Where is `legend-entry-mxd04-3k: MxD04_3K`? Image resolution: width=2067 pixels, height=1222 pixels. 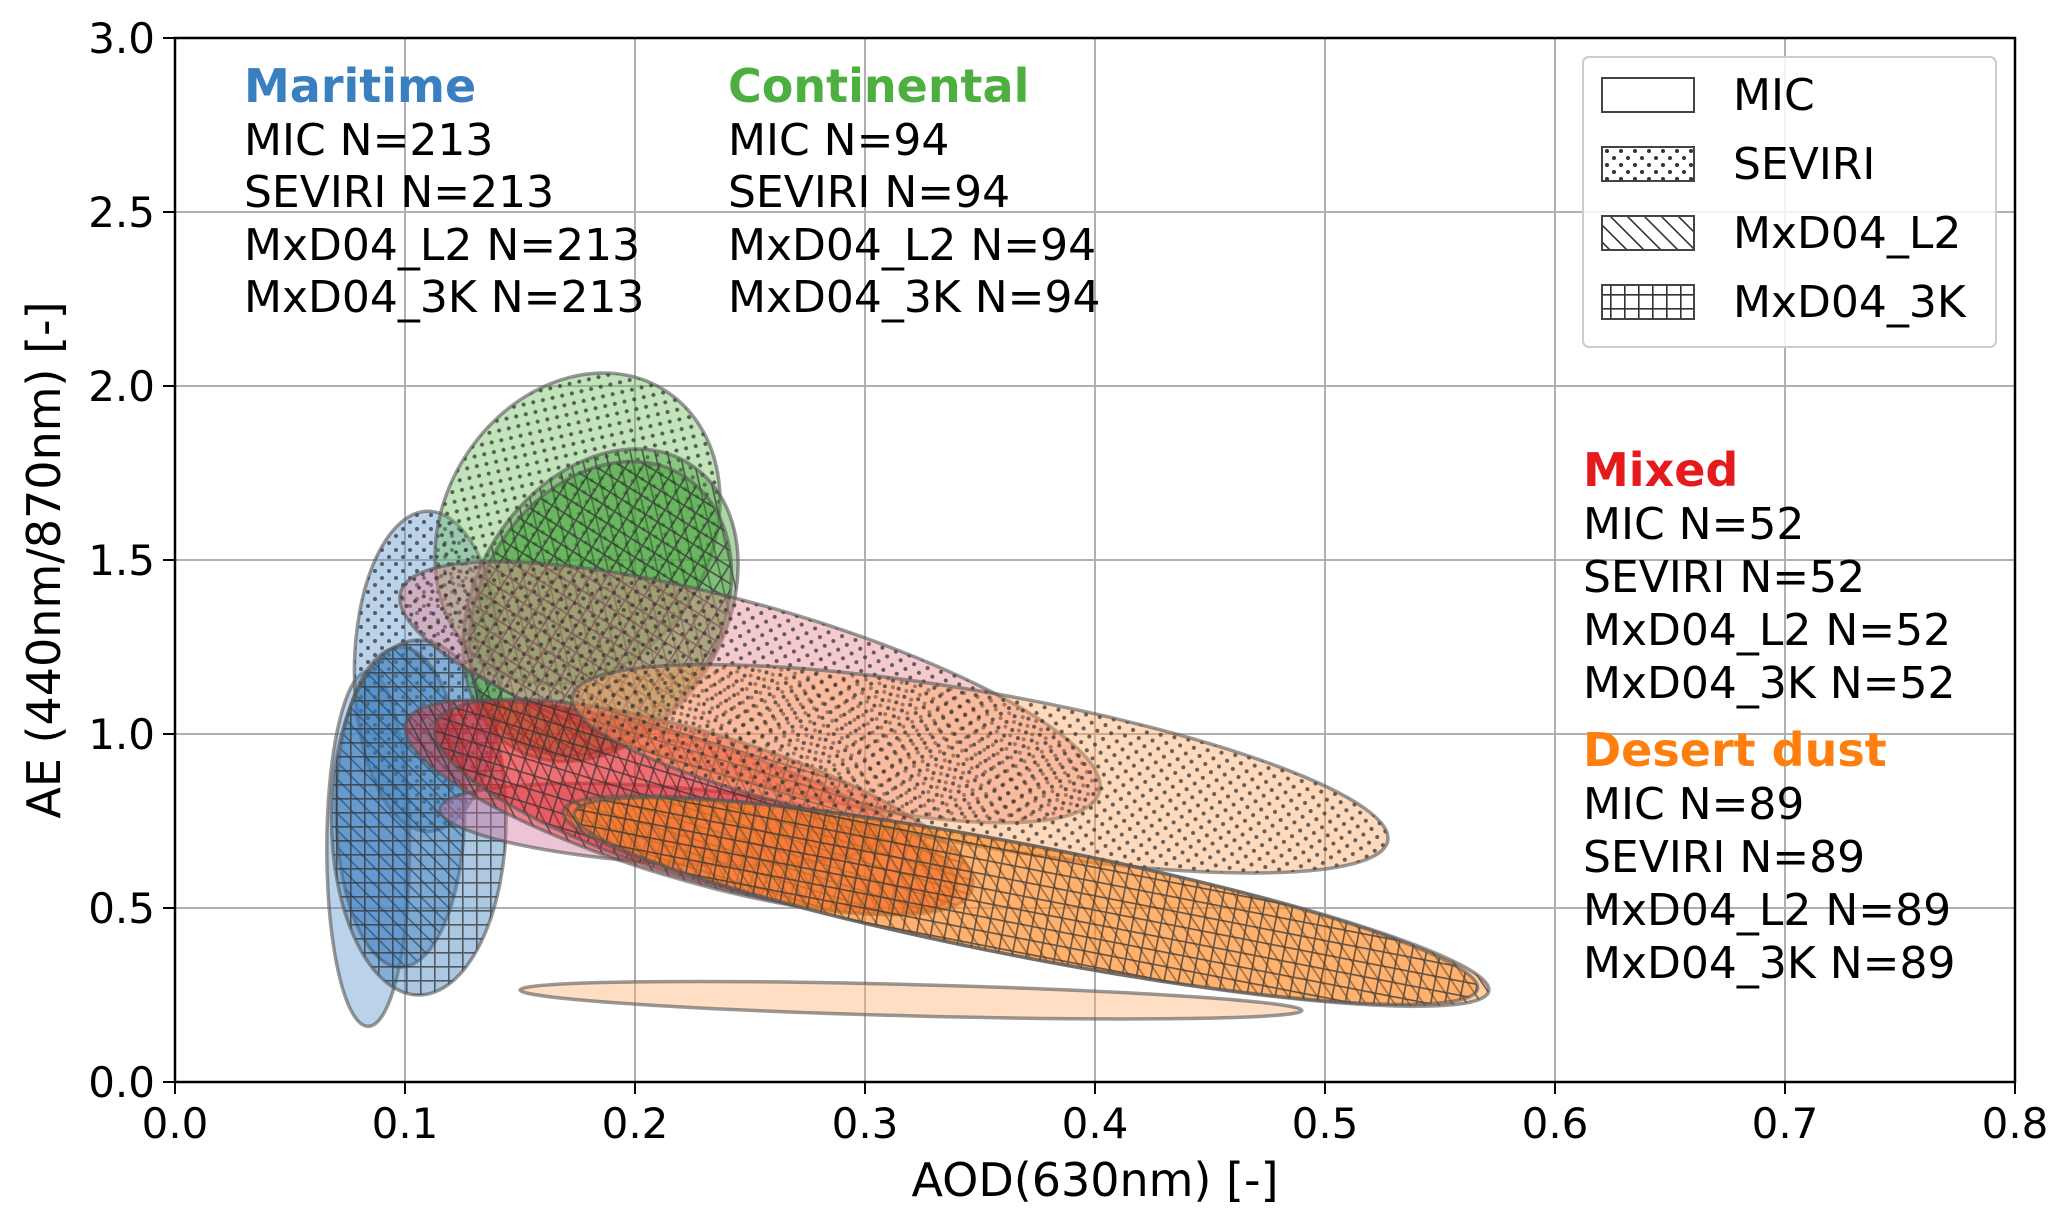 legend-entry-mxd04-3k: MxD04_3K is located at coordinates (1784, 302).